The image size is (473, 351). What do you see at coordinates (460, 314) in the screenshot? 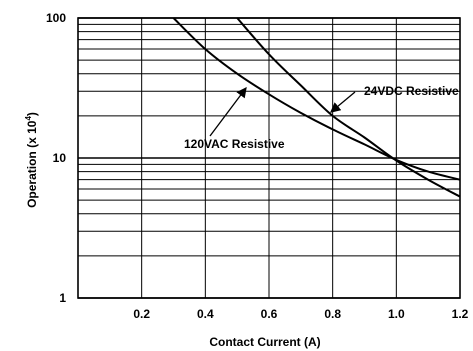
I see `x-tick-label: 1.2` at bounding box center [460, 314].